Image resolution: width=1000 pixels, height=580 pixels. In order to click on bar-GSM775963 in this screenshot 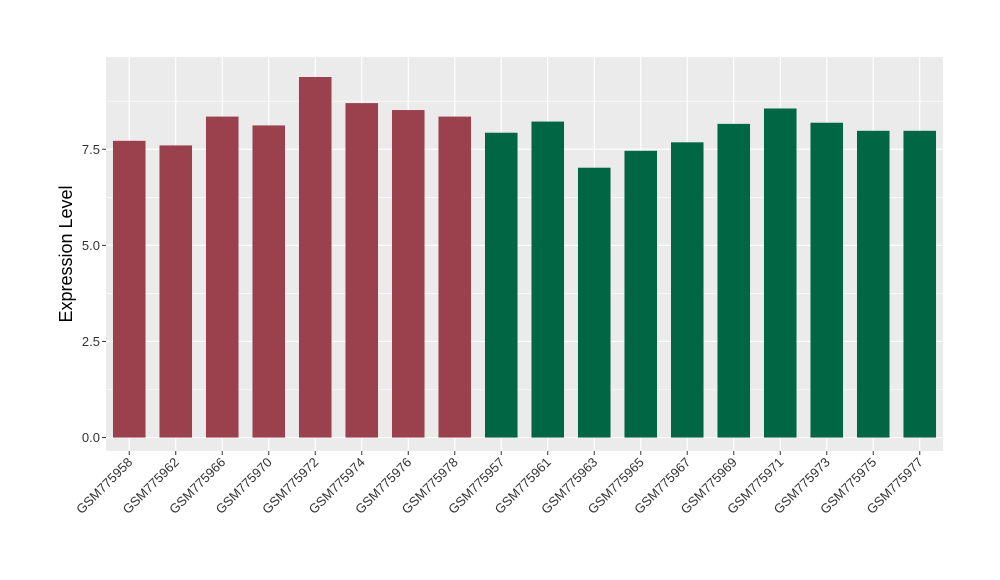, I will do `click(594, 302)`.